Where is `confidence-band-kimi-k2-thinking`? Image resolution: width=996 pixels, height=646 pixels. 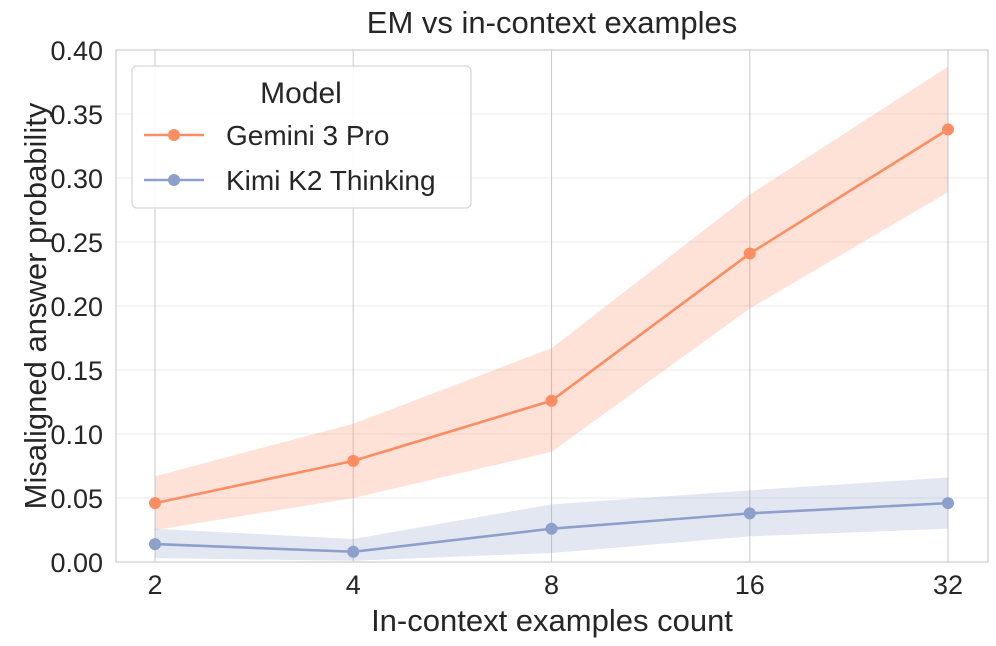 confidence-band-kimi-k2-thinking is located at coordinates (551, 519).